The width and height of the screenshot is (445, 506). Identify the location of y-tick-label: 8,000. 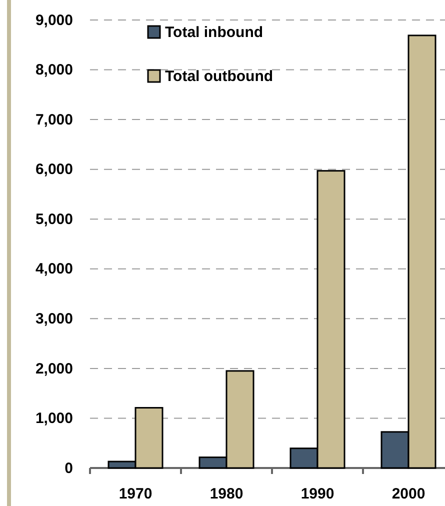
(54, 70).